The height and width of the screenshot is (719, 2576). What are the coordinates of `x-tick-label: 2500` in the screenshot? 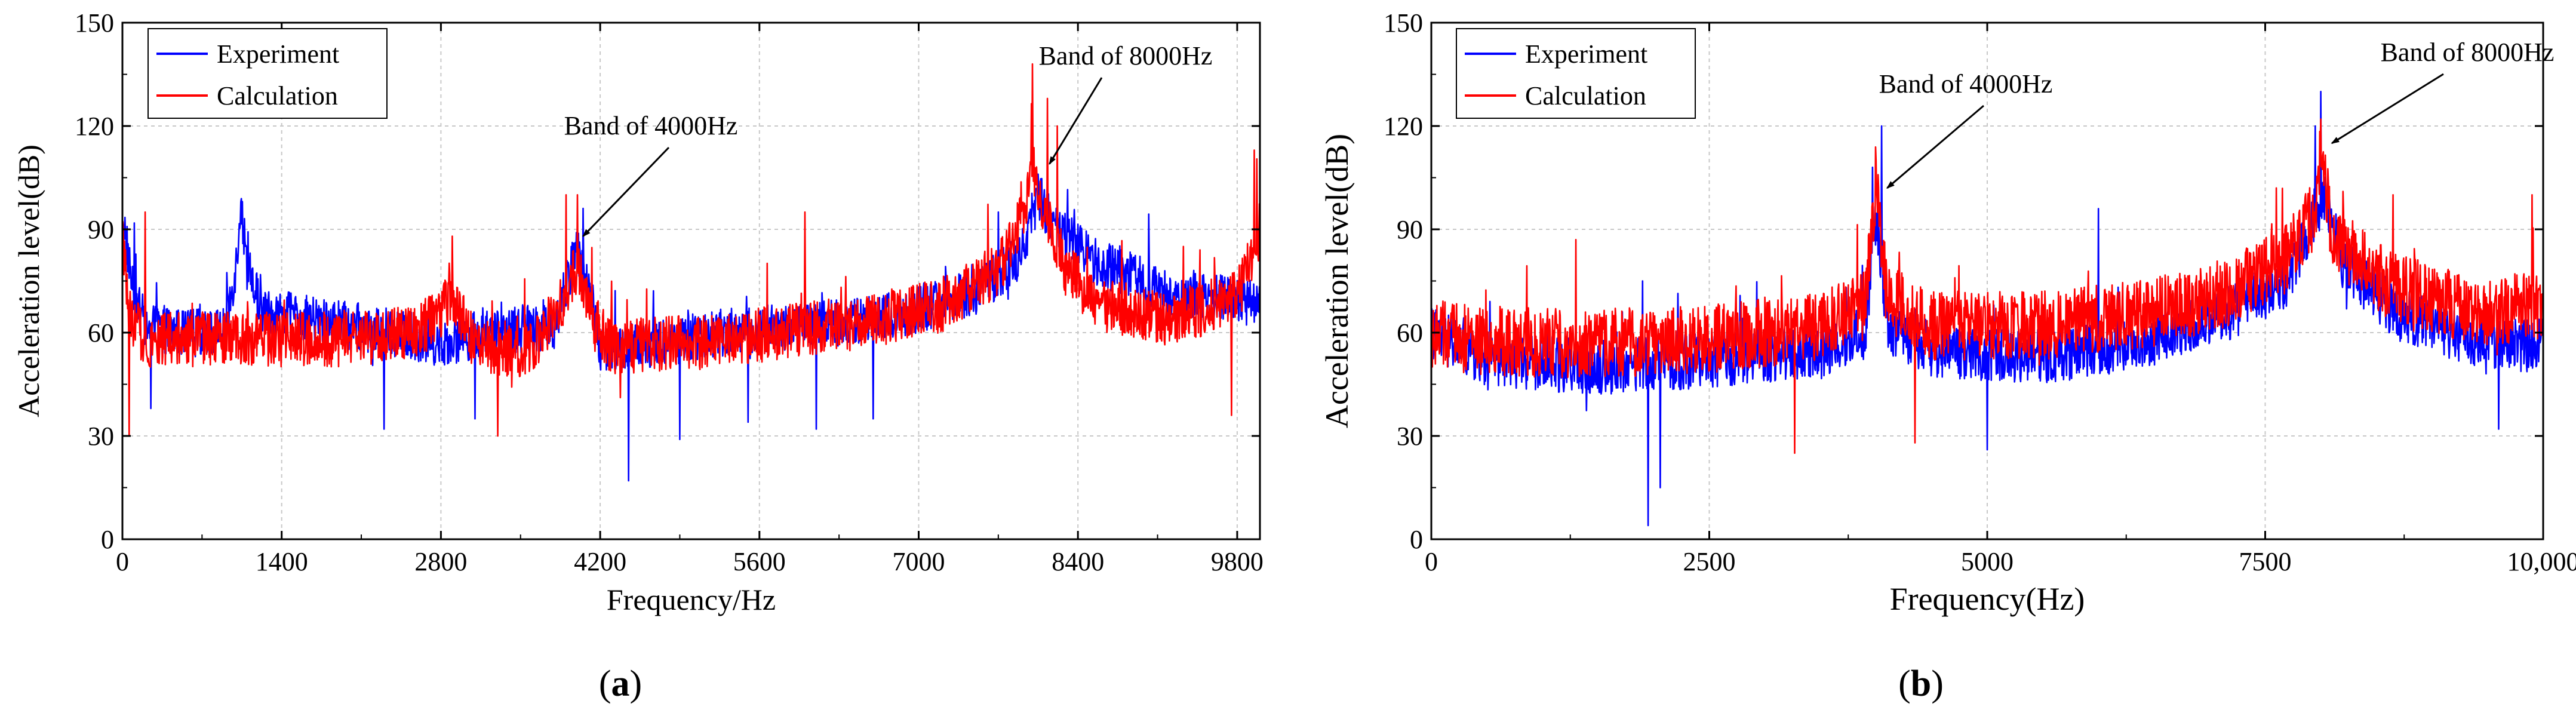 It's located at (1709, 561).